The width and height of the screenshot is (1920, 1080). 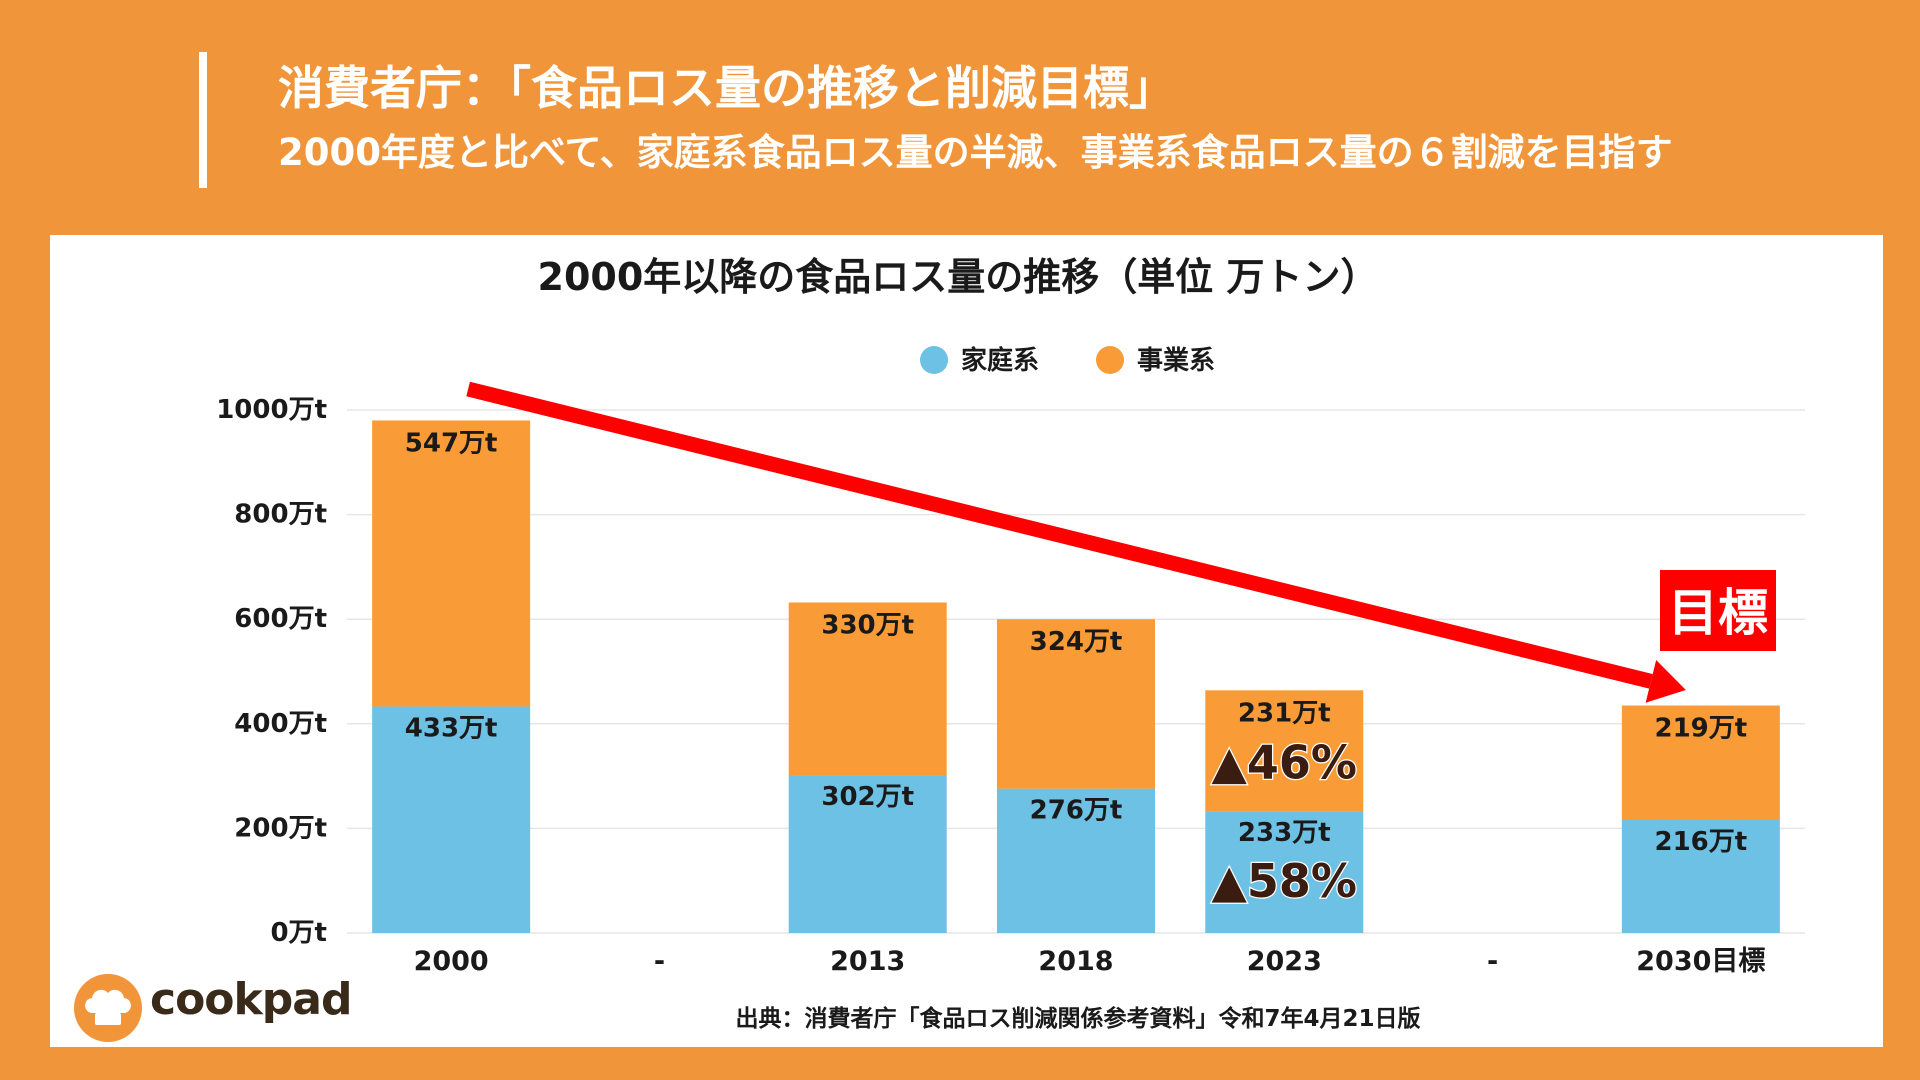 What do you see at coordinates (1077, 1018) in the screenshot?
I see `source-note: 出典：消費者庁「食品ロス削減関係参考資料」令和7年4月21日版` at bounding box center [1077, 1018].